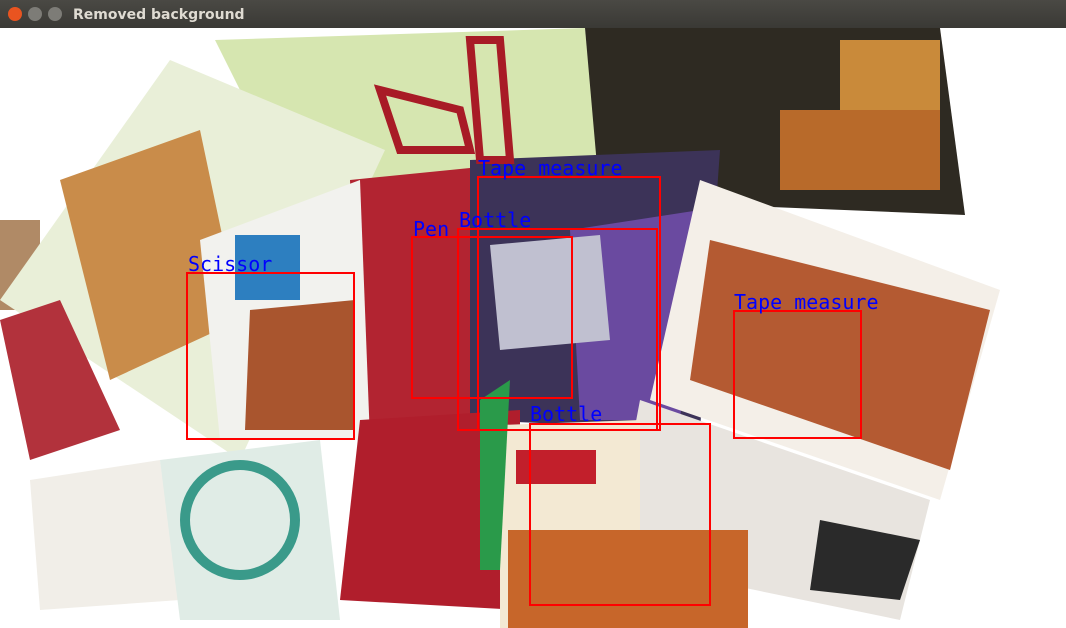  What do you see at coordinates (15, 14) in the screenshot?
I see `close-button` at bounding box center [15, 14].